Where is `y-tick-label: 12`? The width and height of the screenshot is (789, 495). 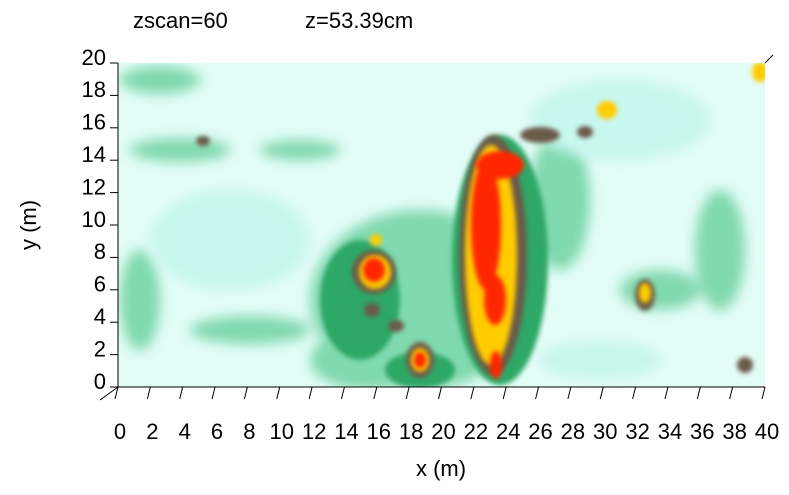 y-tick-label: 12 is located at coordinates (94, 186).